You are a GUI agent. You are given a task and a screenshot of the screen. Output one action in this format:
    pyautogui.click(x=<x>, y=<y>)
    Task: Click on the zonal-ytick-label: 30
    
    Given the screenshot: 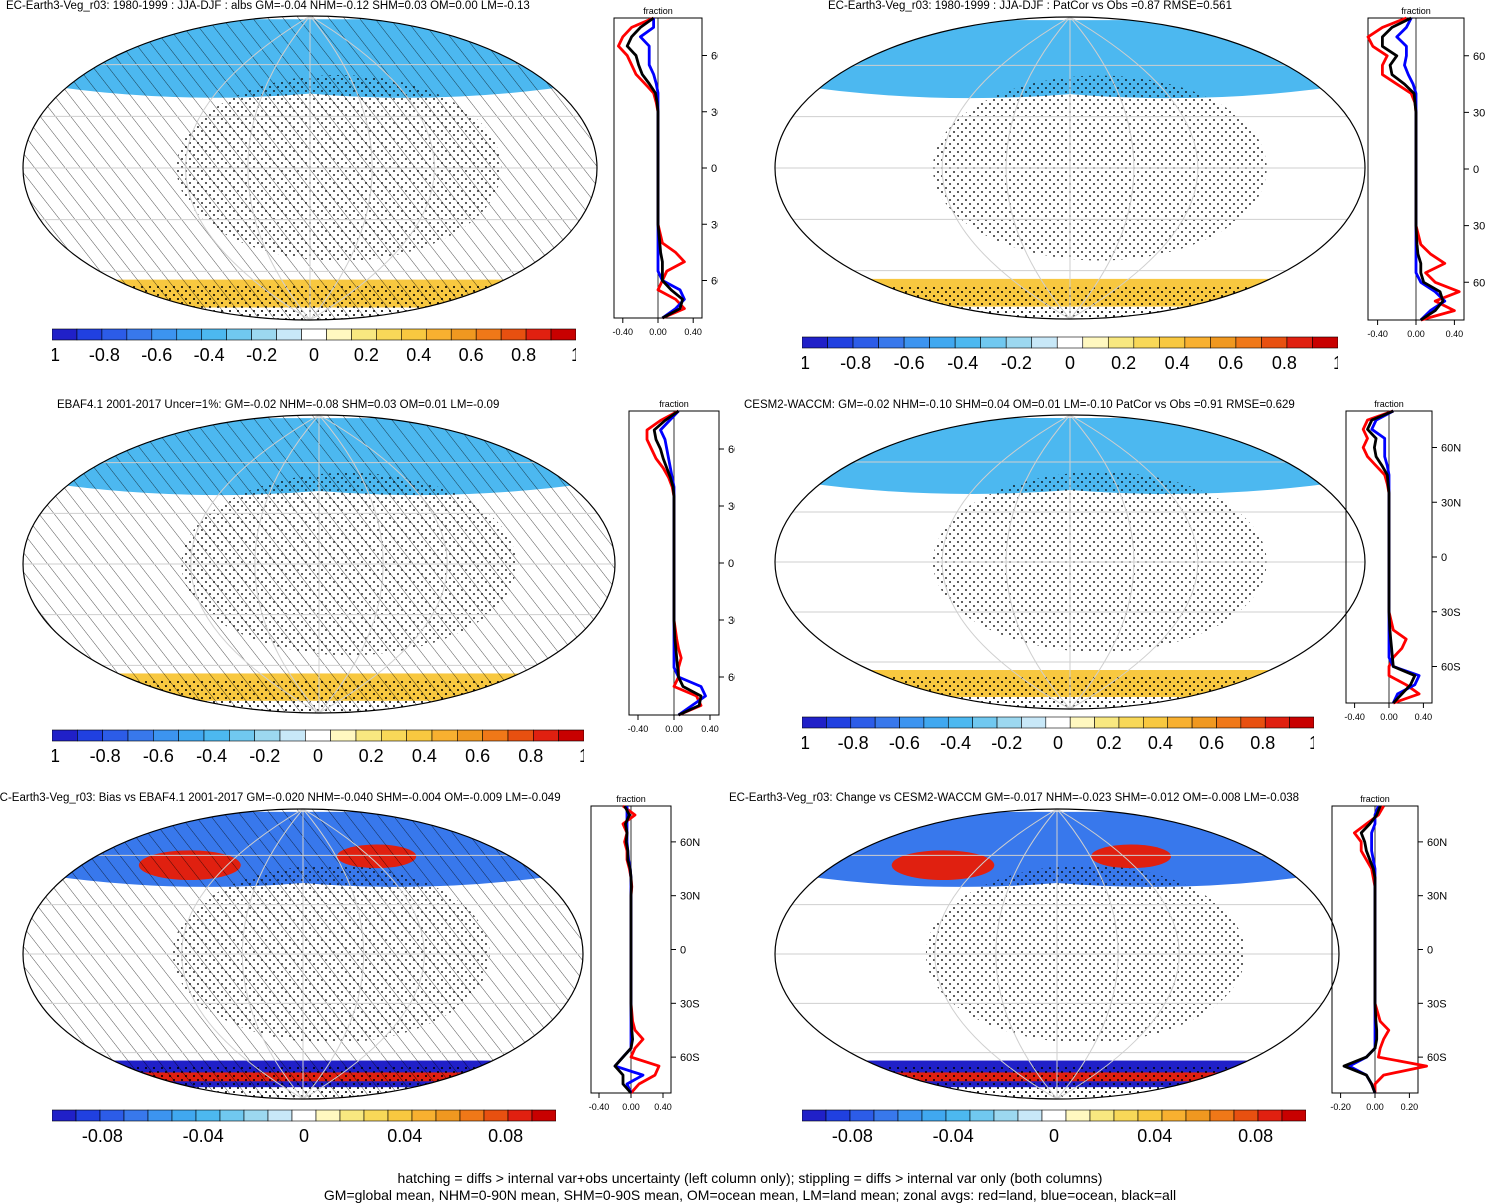 What is the action you would take?
    pyautogui.click(x=1479, y=113)
    